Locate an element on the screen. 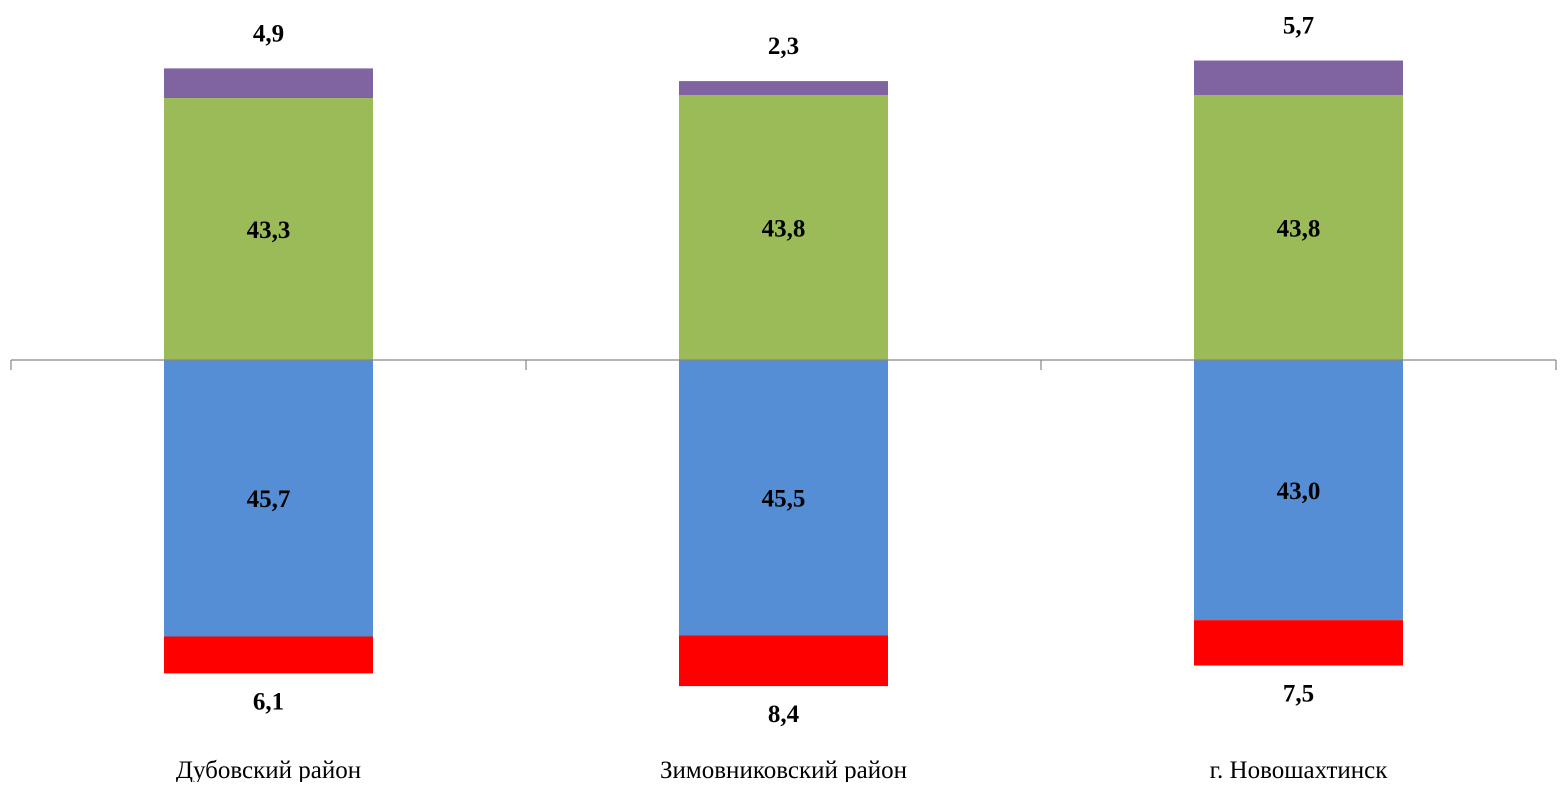 The image size is (1567, 787). category-label-г-новошахтинск: г. Новошахтинск is located at coordinates (1299, 769).